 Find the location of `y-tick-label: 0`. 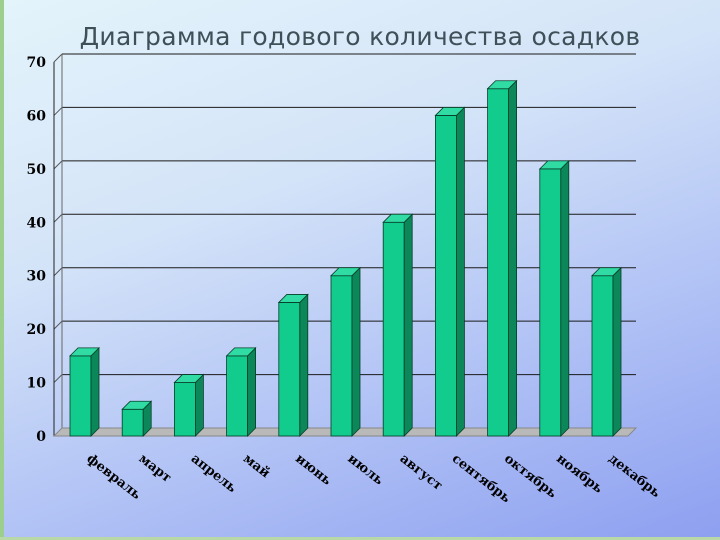

y-tick-label: 0 is located at coordinates (41, 437).